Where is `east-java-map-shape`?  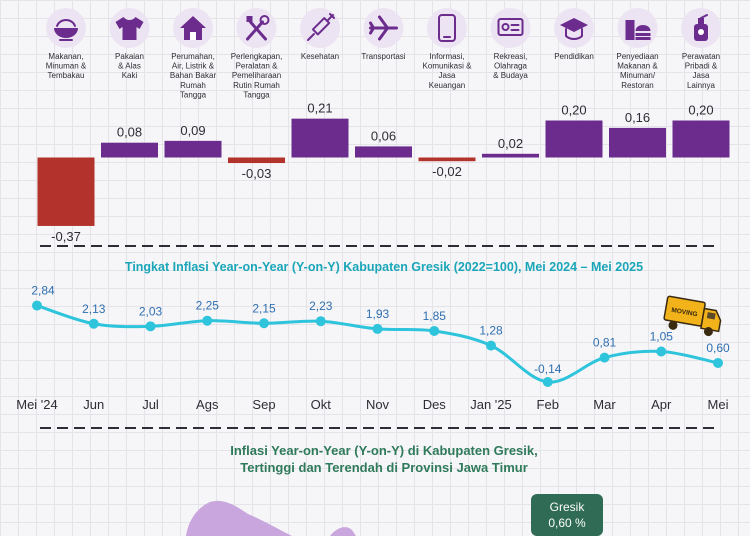 east-java-map-shape is located at coordinates (239, 518).